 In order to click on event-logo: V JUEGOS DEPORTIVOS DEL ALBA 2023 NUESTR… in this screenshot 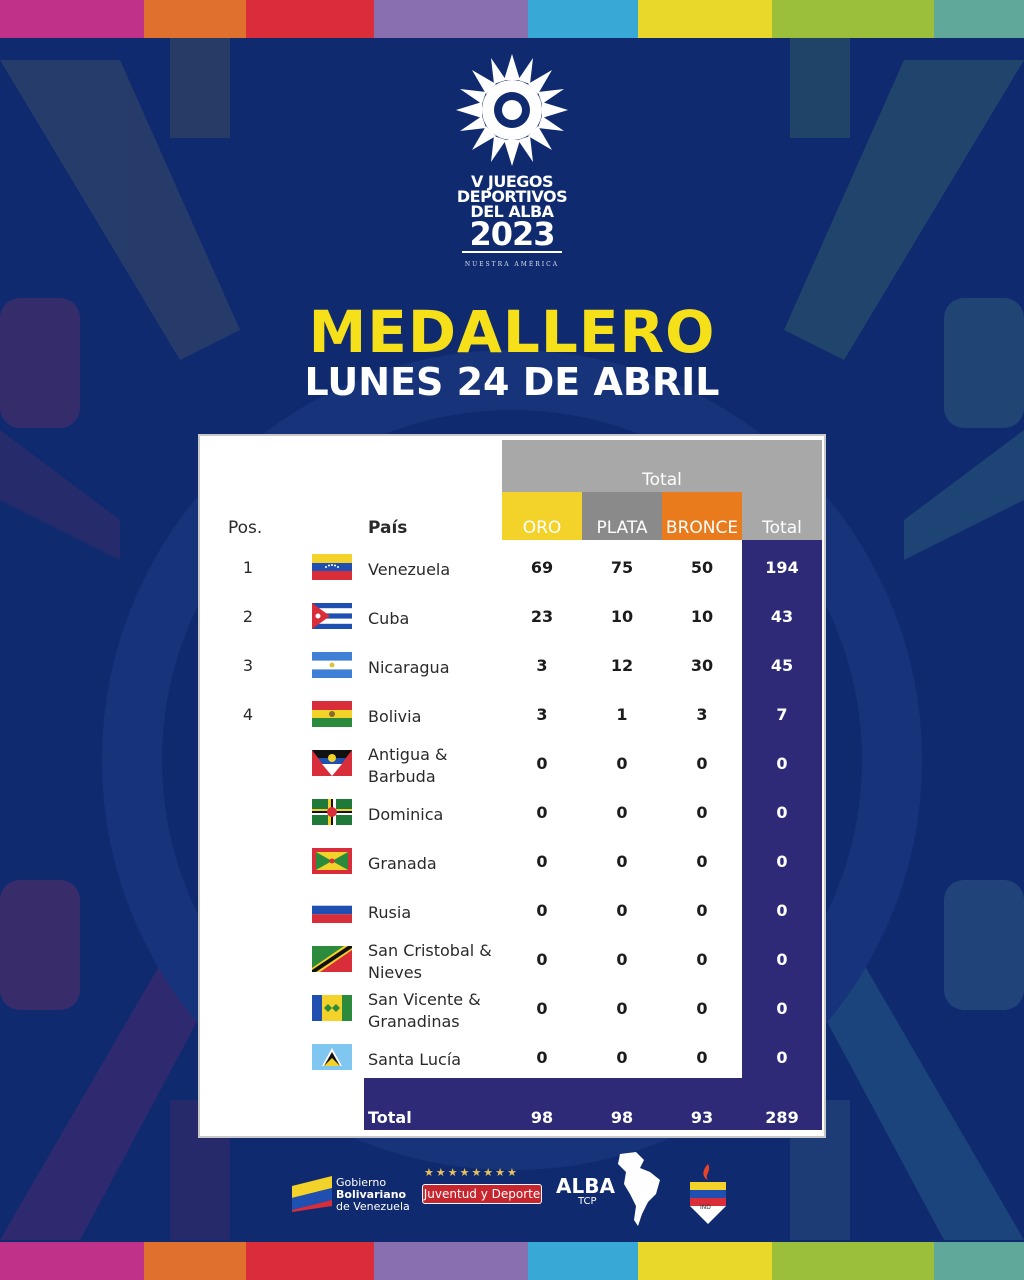, I will do `click(512, 160)`.